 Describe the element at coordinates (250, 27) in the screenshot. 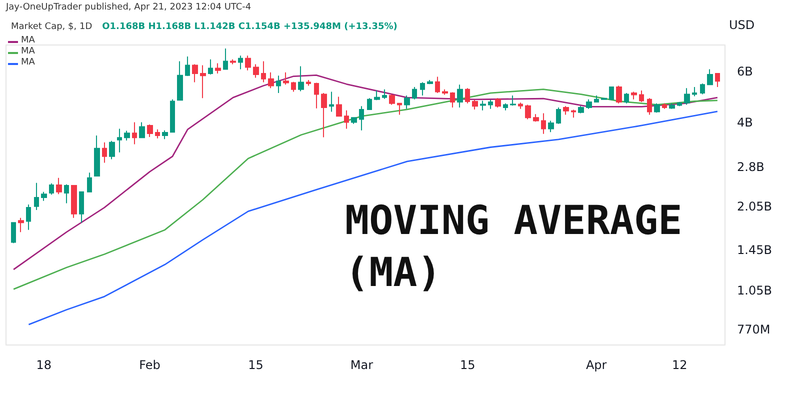

I see `chart-subtitle: O1.168B H1.168B L1.142B C1.154B +135.948M (+13.35%)` at that location.